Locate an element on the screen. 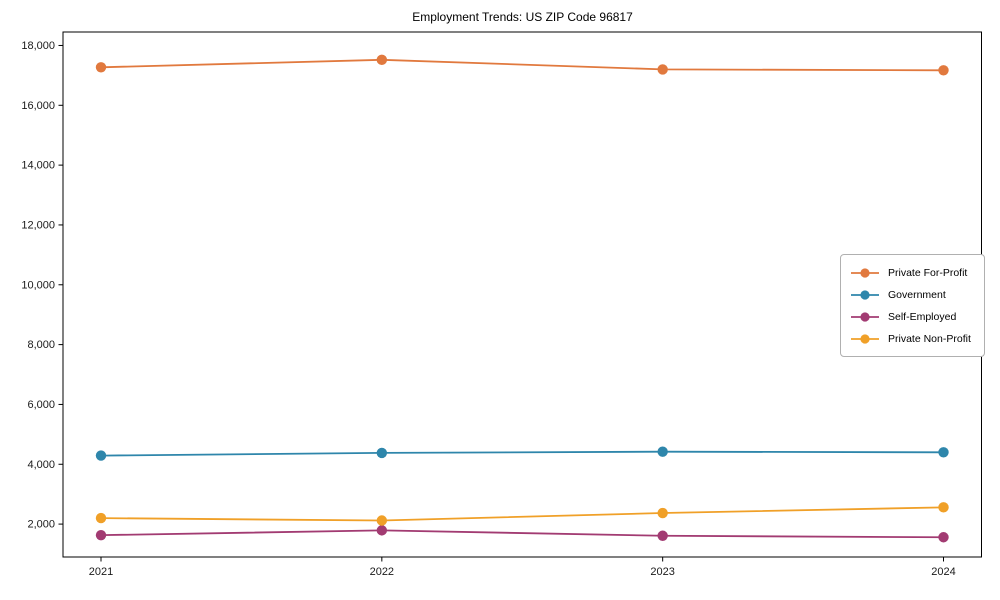 This screenshot has width=1000, height=600. y-tick-label: 4,000 is located at coordinates (41, 465).